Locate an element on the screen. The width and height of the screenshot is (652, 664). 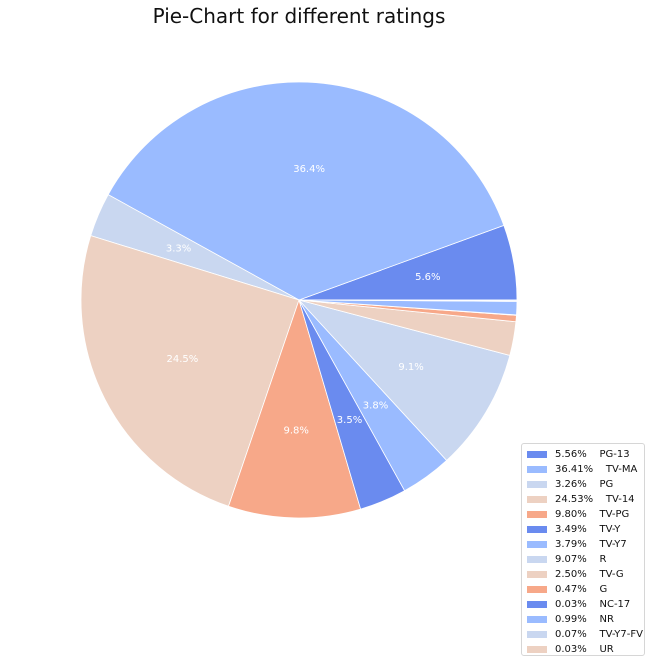
legend-label: 9.07% R is located at coordinates (581, 559).